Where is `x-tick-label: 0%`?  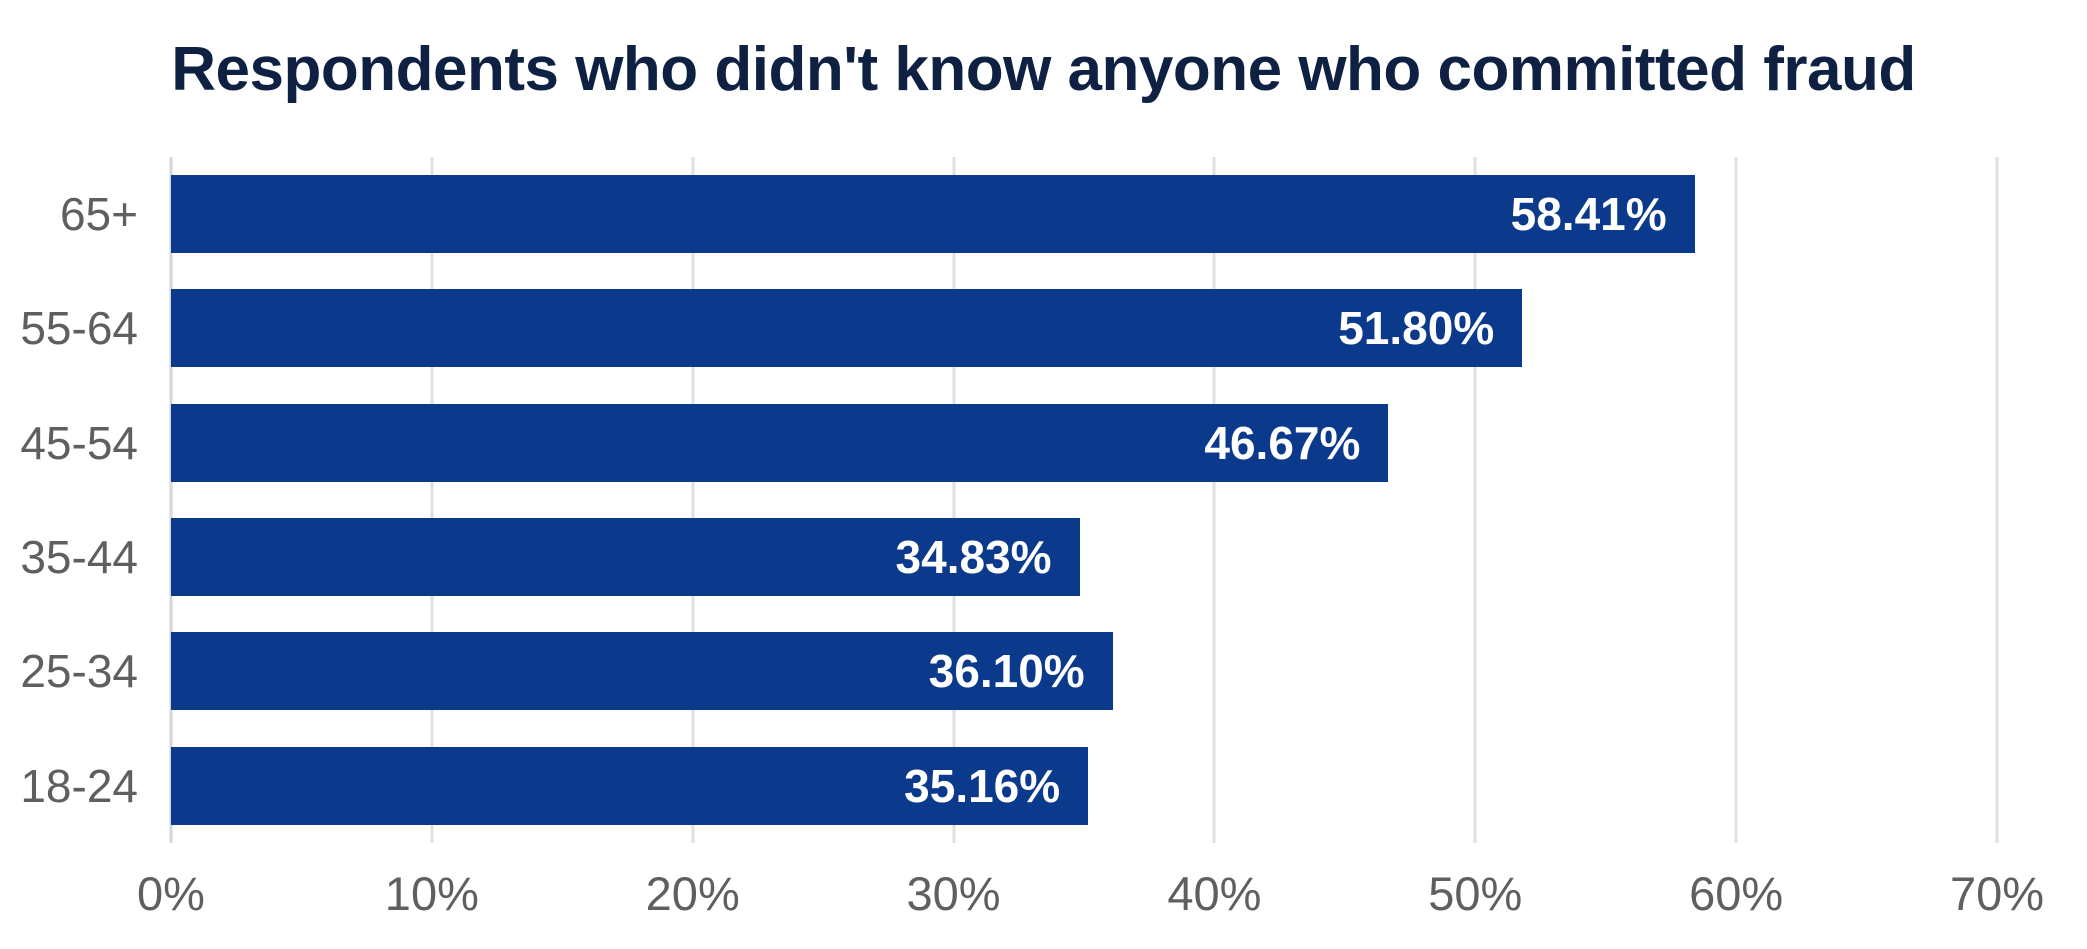
x-tick-label: 0% is located at coordinates (171, 893).